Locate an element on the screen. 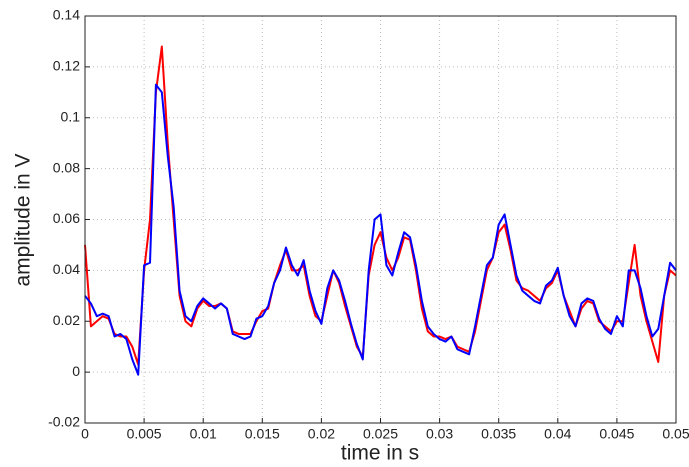 The width and height of the screenshot is (689, 467). x-tick-label: 0.05 is located at coordinates (675, 434).